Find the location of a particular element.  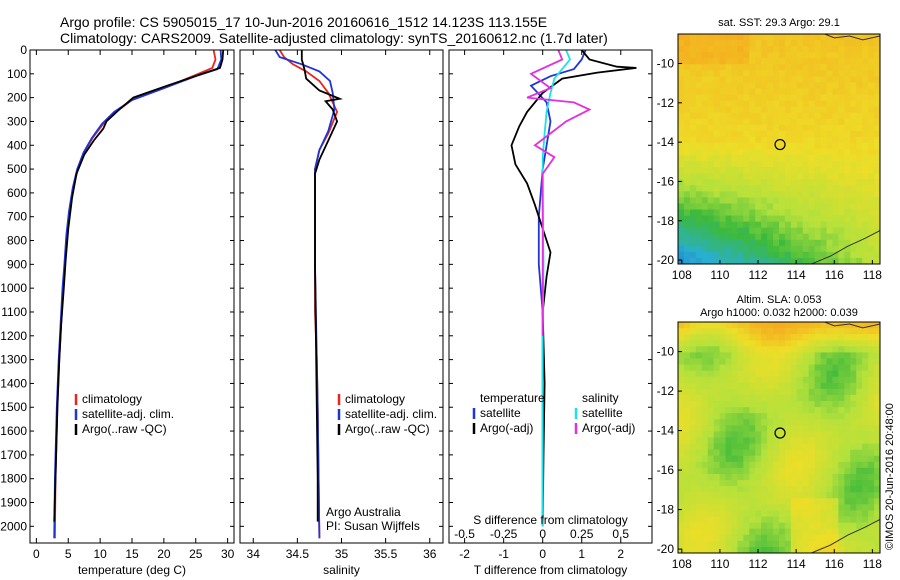

sla-map-subtitle: Argo h1000: 0.032 h2000: 0.039 is located at coordinates (779, 313).